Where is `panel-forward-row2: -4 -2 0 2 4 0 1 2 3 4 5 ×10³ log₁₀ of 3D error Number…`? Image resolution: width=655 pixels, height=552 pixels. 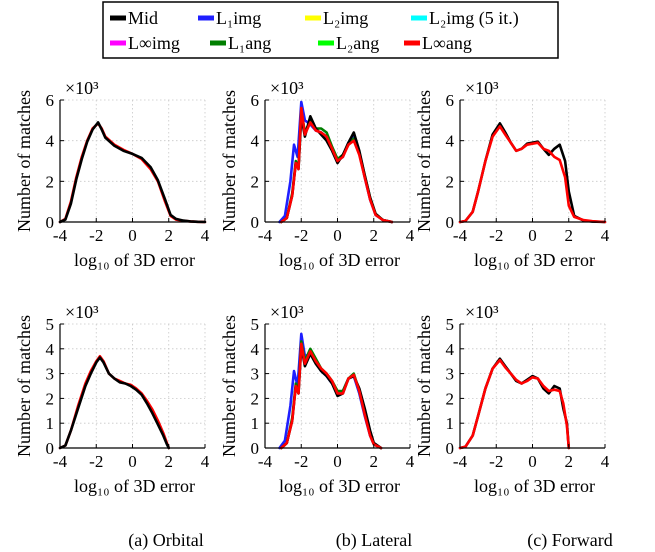
panel-forward-row2: -4 -2 0 2 4 0 1 2 3 4 5 ×10³ log₁₀ of 3D error Number… is located at coordinates (512, 399).